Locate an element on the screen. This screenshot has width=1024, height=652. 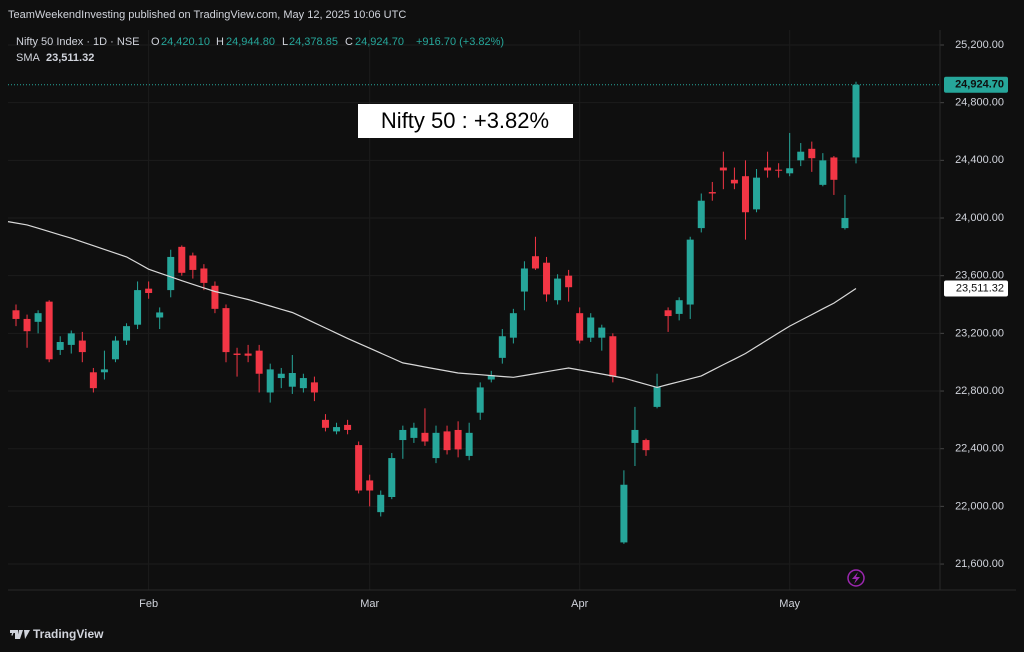
high-label: H is located at coordinates (220, 42).